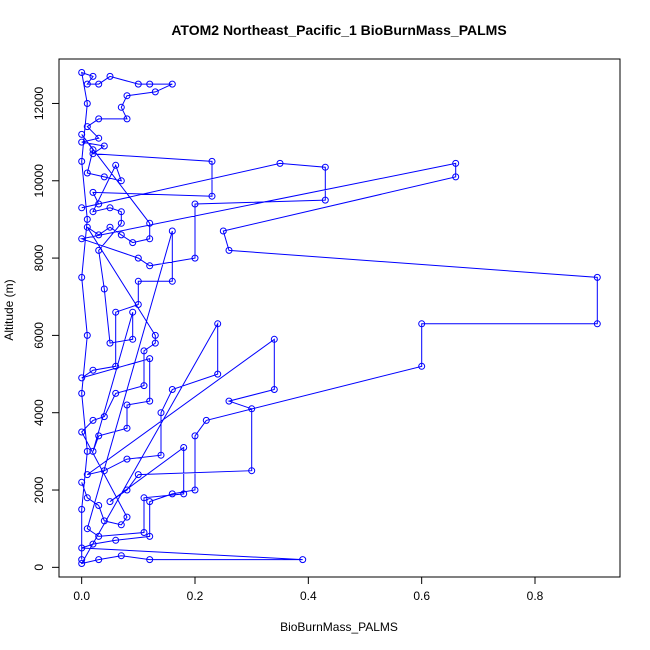 Image resolution: width=650 pixels, height=650 pixels. What do you see at coordinates (339, 627) in the screenshot?
I see `x-axis-label: BioBurnMass_PALMS` at bounding box center [339, 627].